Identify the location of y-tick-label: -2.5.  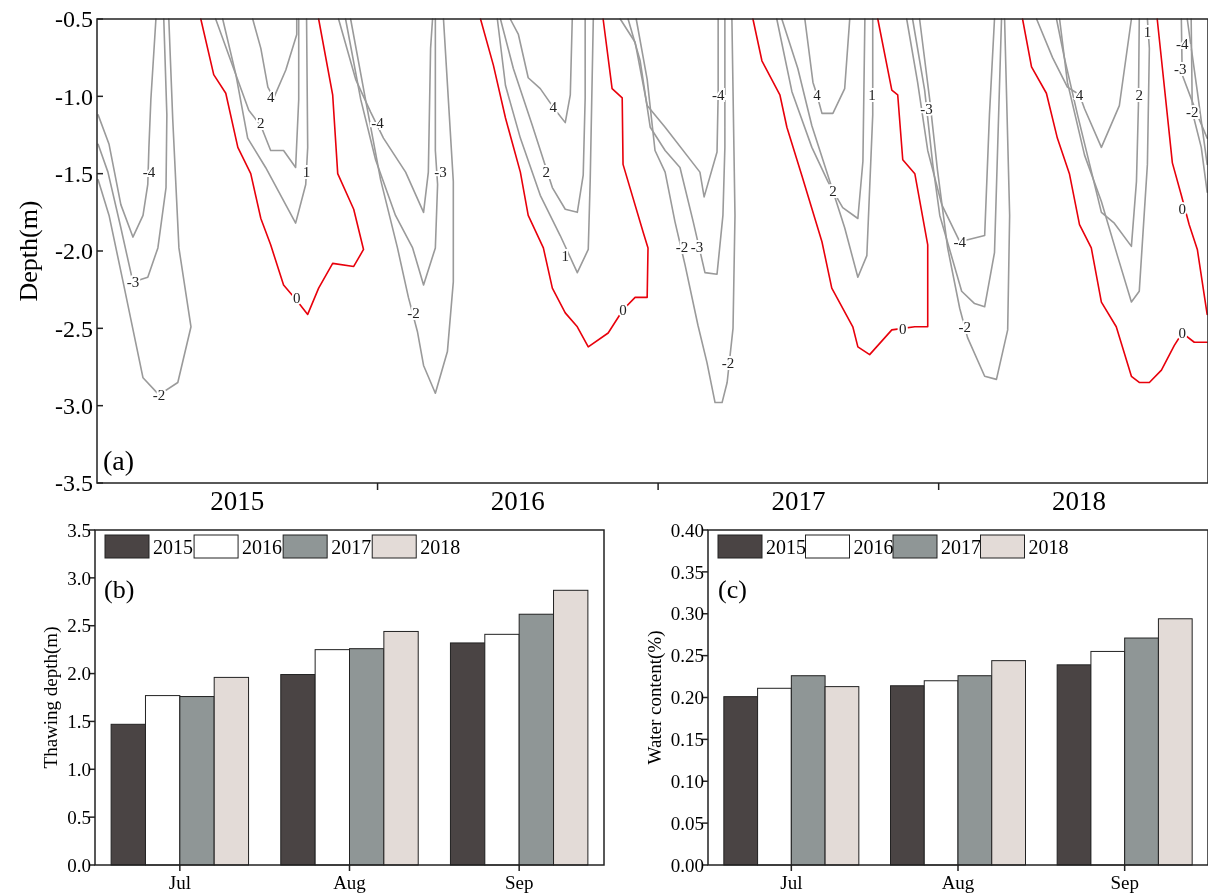
(74, 328).